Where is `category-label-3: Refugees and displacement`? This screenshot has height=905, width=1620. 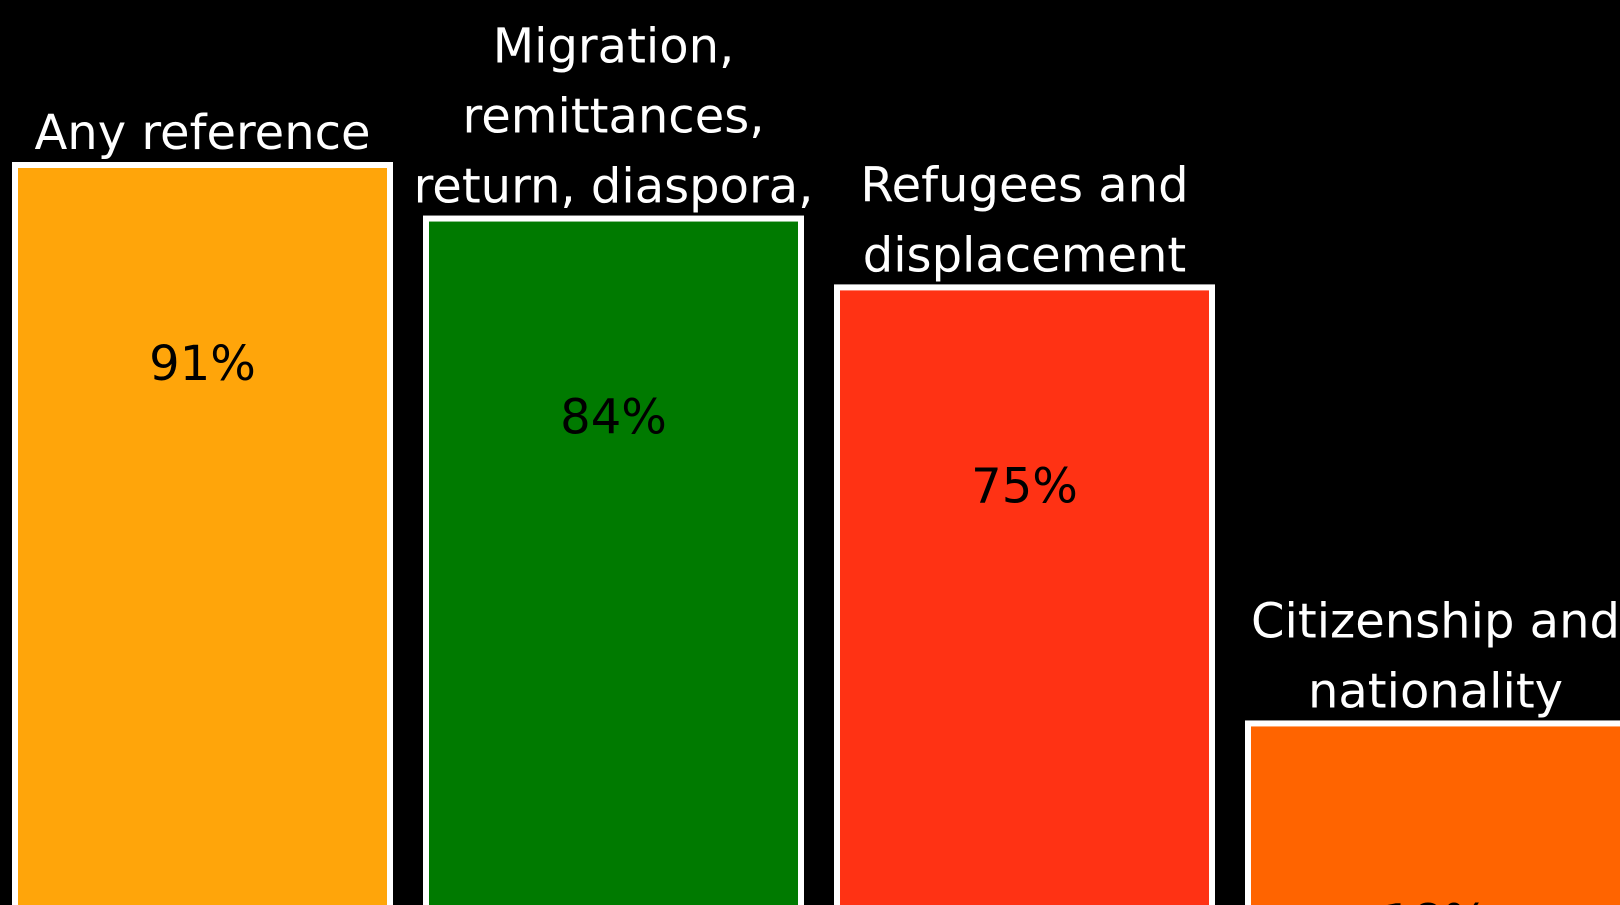
category-label-3: Refugees and displacement is located at coordinates (1024, 220).